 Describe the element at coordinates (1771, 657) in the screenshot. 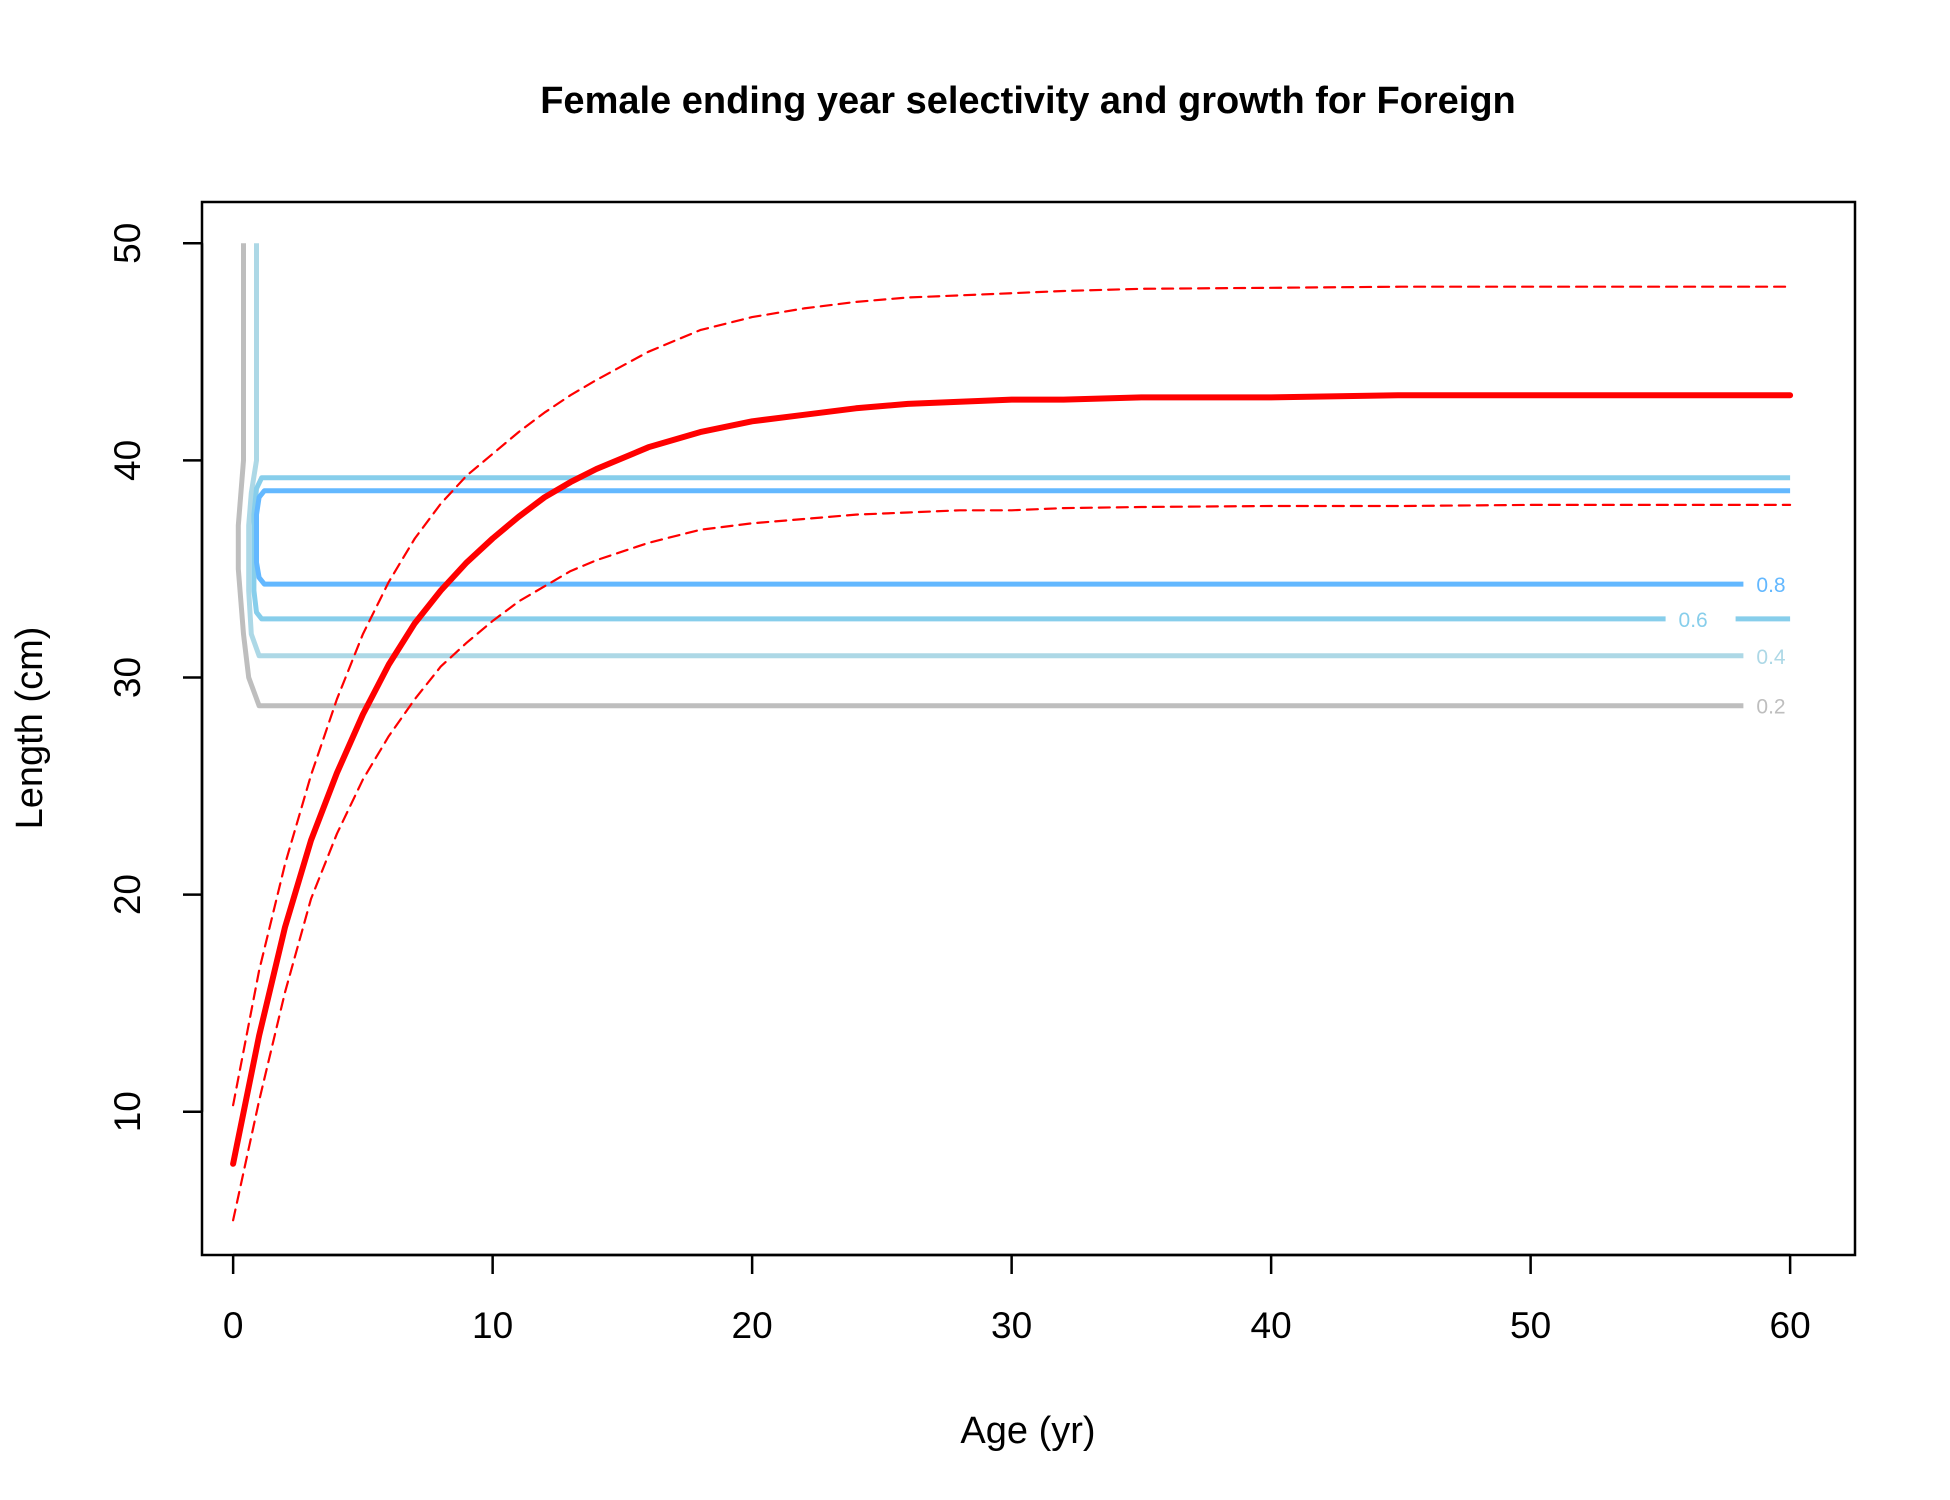

I see `contour-label-0.4: 0.4` at that location.